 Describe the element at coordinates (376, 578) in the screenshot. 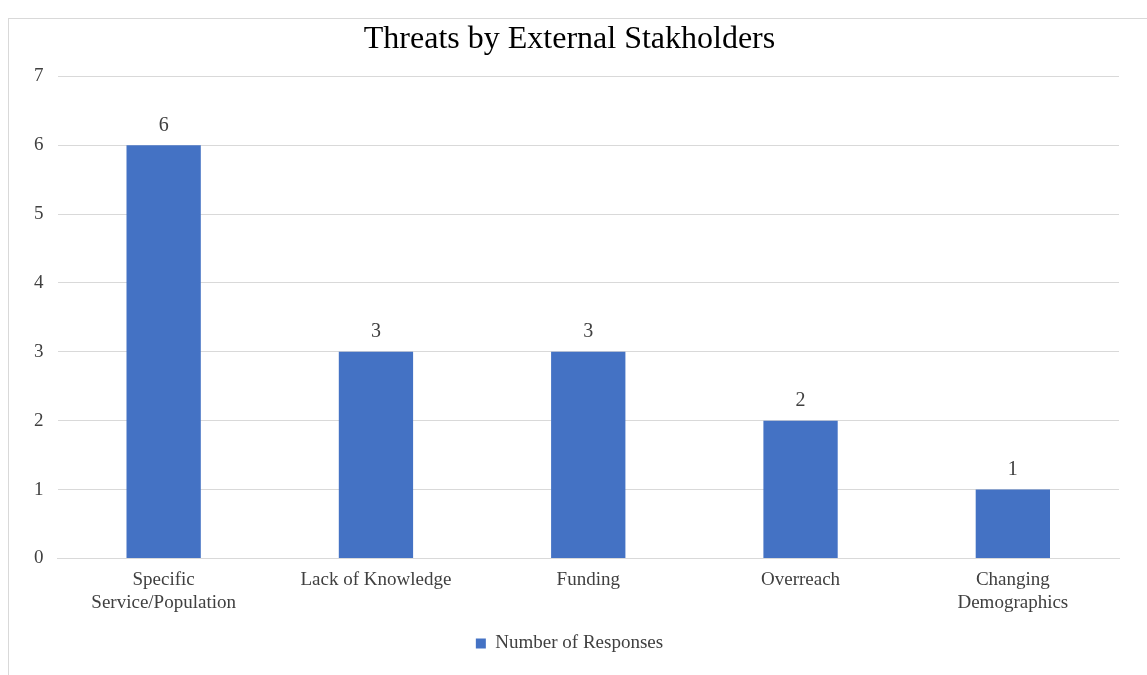

I see `x-tick-label: Lack of Knowledge` at that location.